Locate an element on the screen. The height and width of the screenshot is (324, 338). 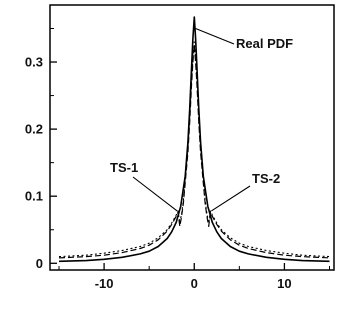
y-tick-label: 0.3 is located at coordinates (34, 62).